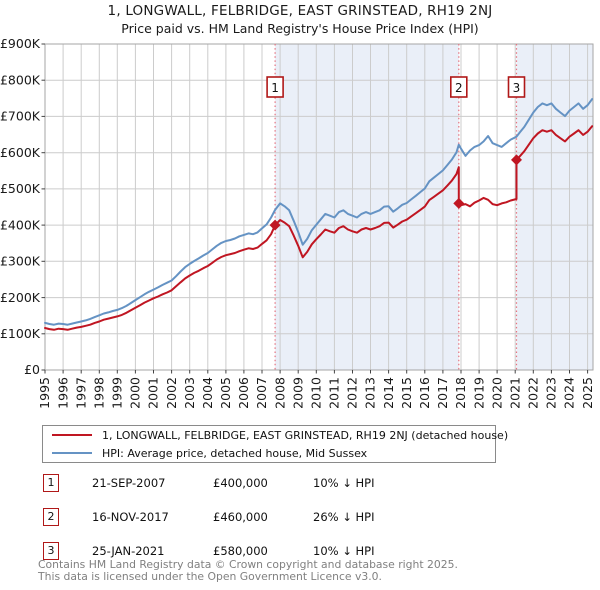  Describe the element at coordinates (261, 393) in the screenshot. I see `svg-text: 2007` at that location.